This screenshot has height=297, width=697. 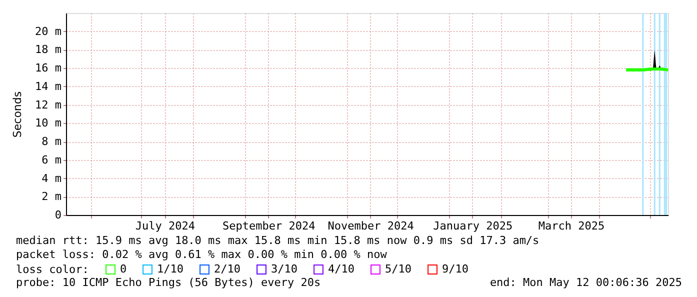 I want to click on y-tick-label: 0, so click(x=58, y=215).